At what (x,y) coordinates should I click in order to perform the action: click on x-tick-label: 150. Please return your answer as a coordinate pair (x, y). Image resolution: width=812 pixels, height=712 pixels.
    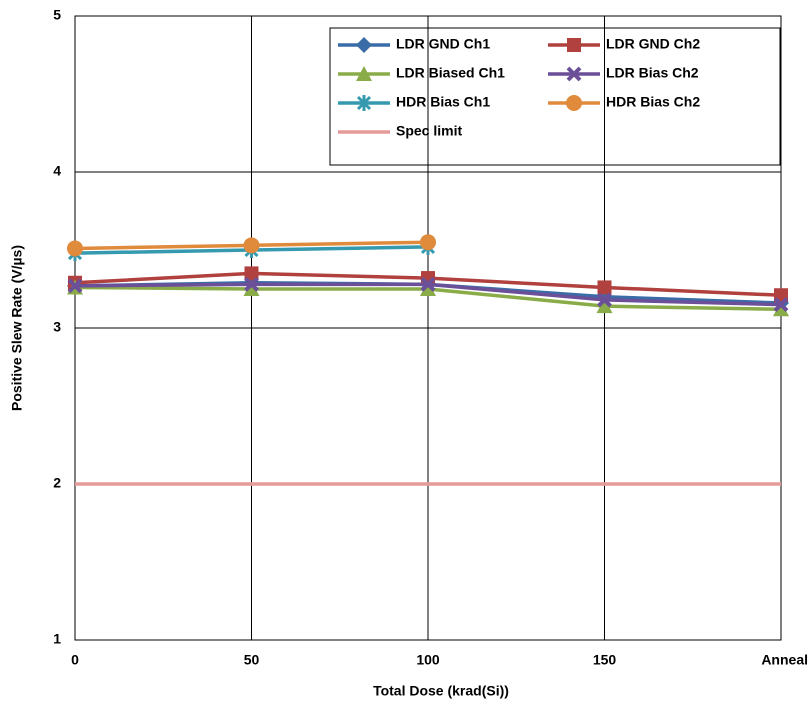
    Looking at the image, I should click on (605, 660).